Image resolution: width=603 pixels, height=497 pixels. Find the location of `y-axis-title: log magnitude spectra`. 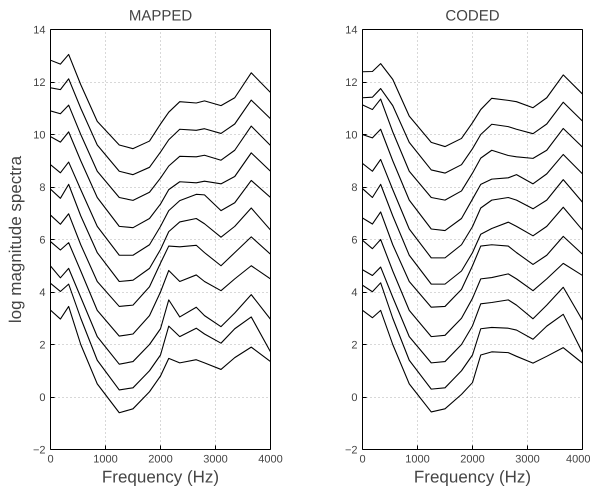

y-axis-title: log magnitude spectra is located at coordinates (15, 239).